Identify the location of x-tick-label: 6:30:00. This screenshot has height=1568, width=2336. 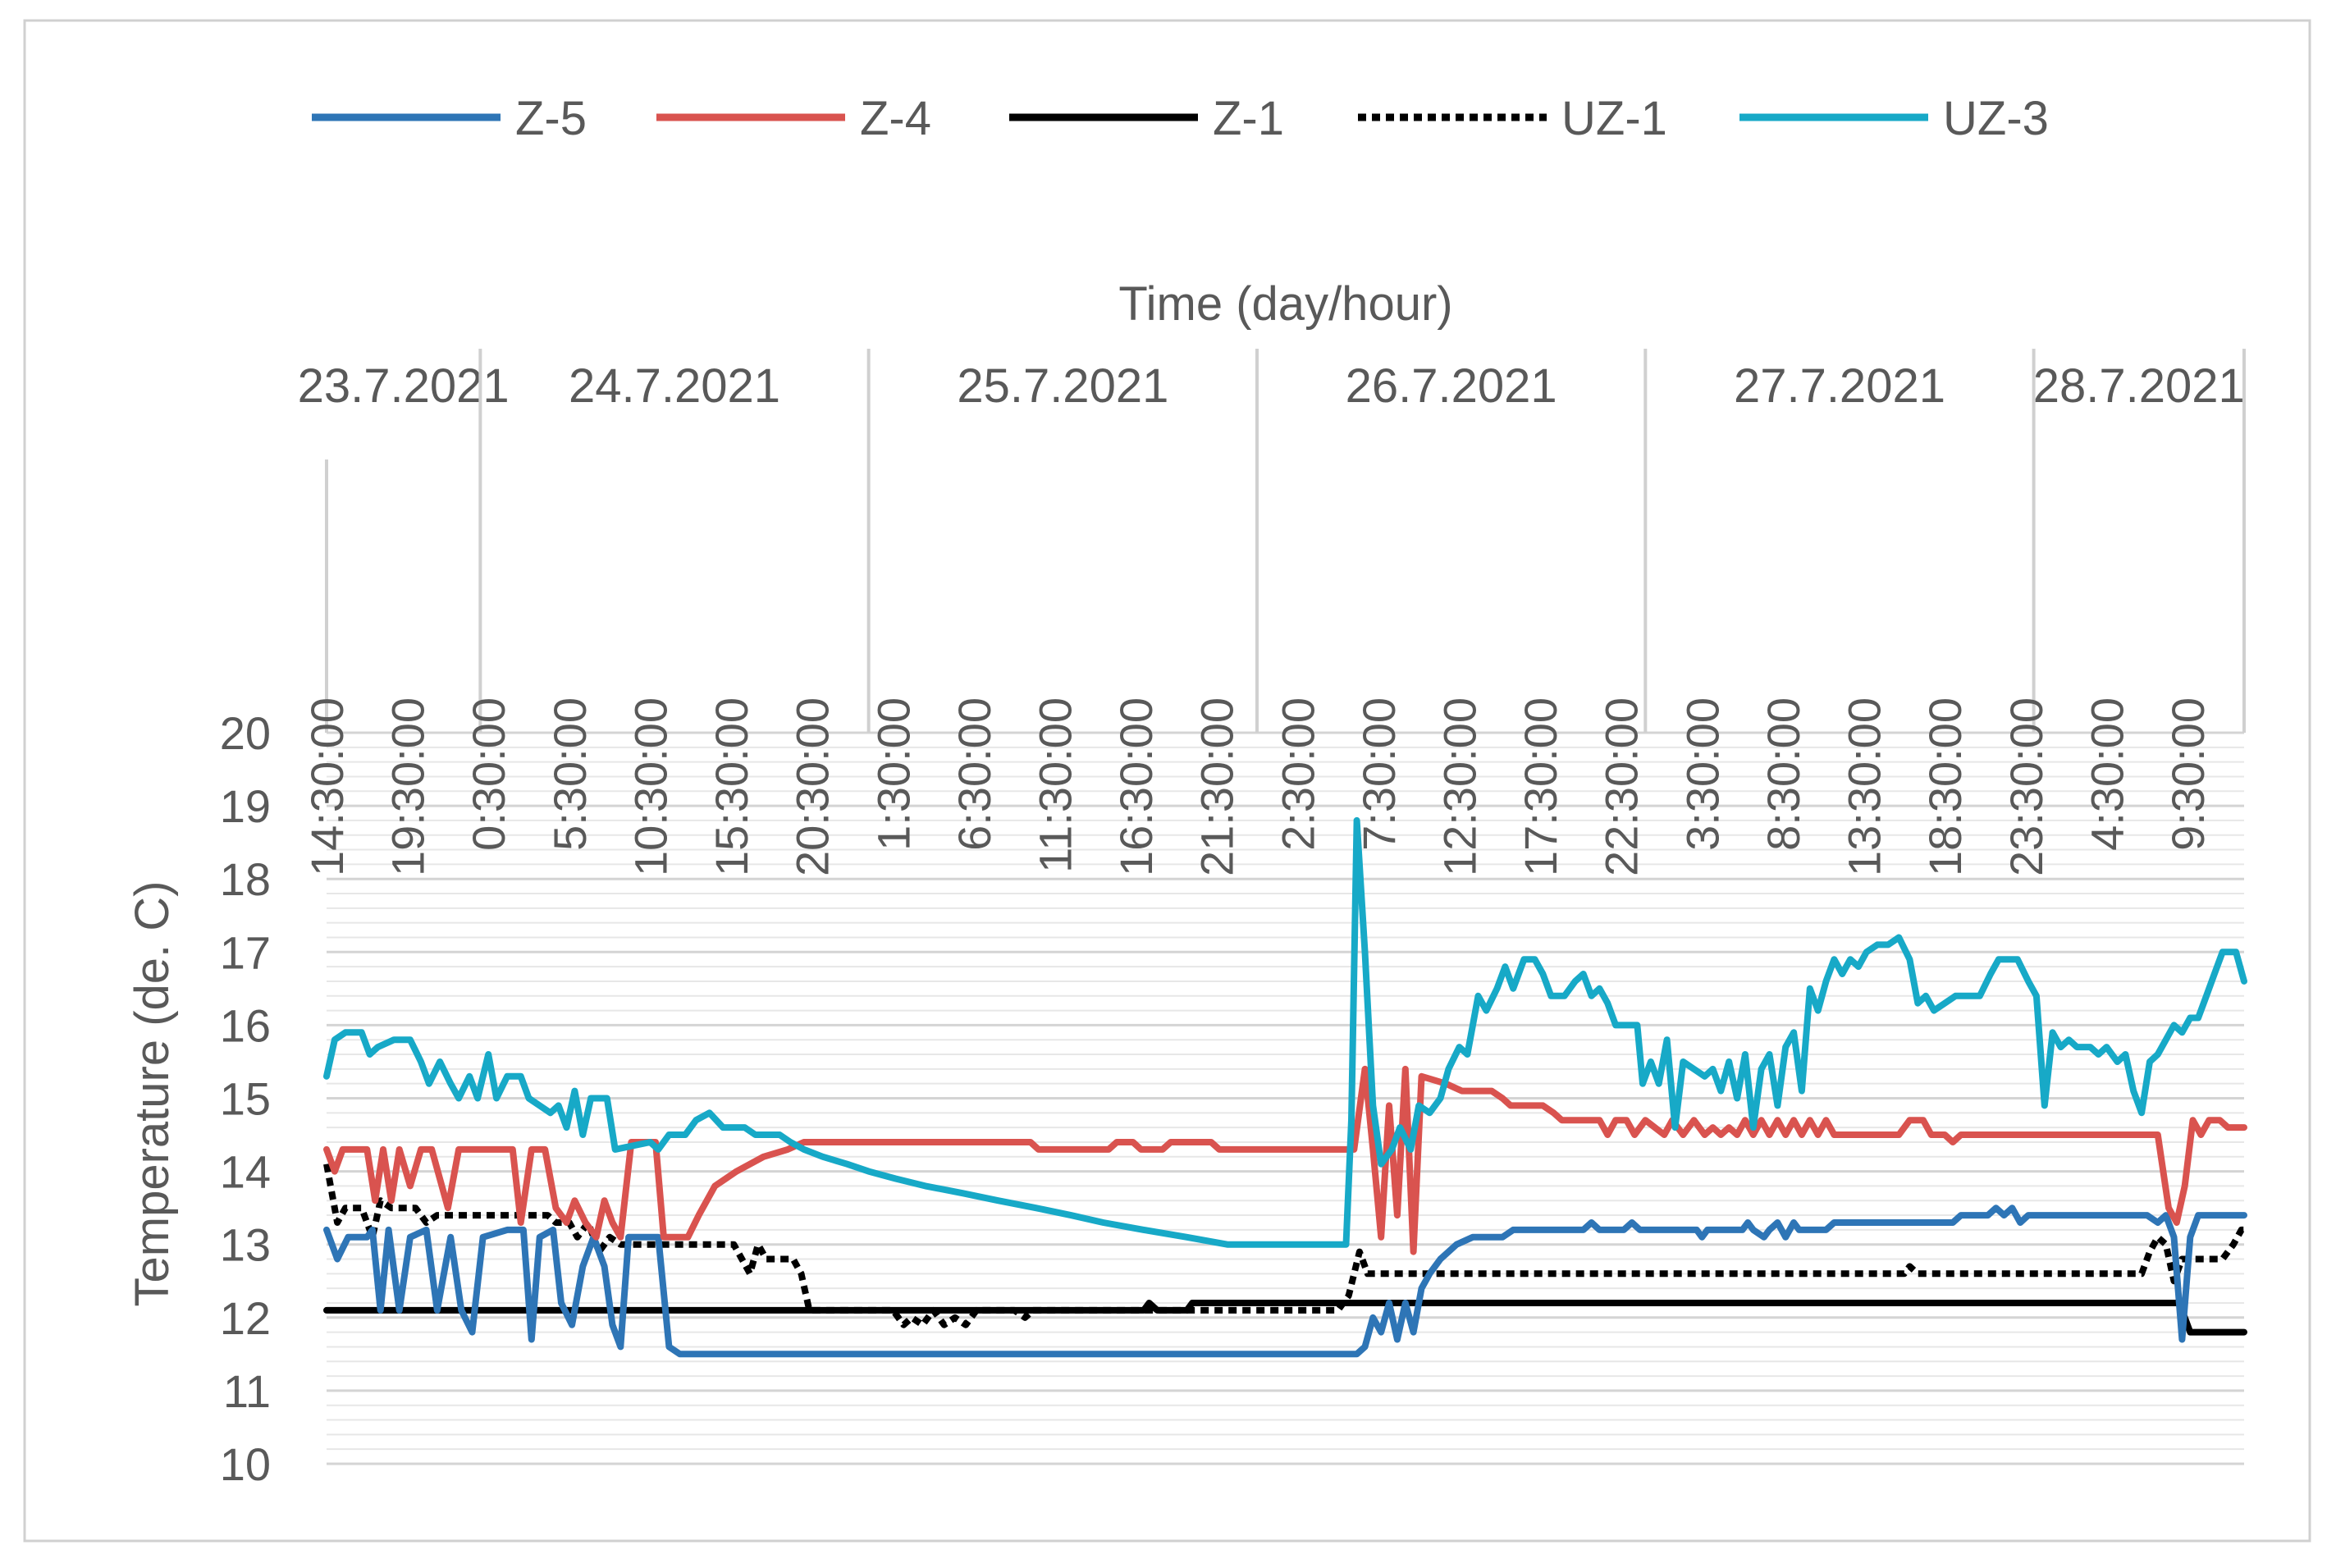
(974, 774).